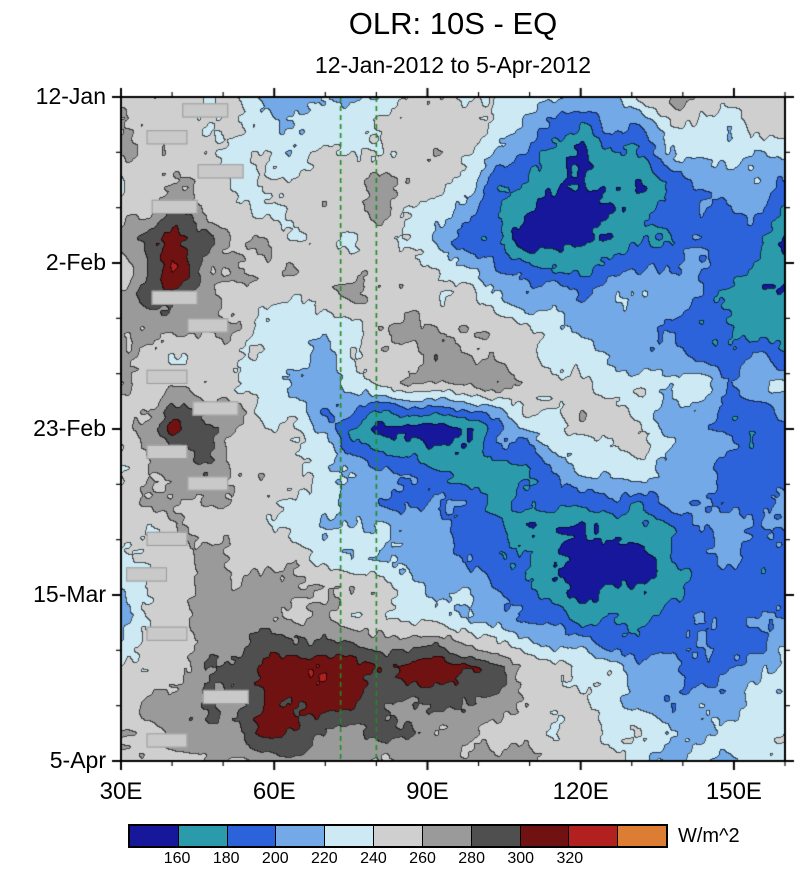 The height and width of the screenshot is (869, 798). I want to click on colorbar-tick-label: 300, so click(521, 858).